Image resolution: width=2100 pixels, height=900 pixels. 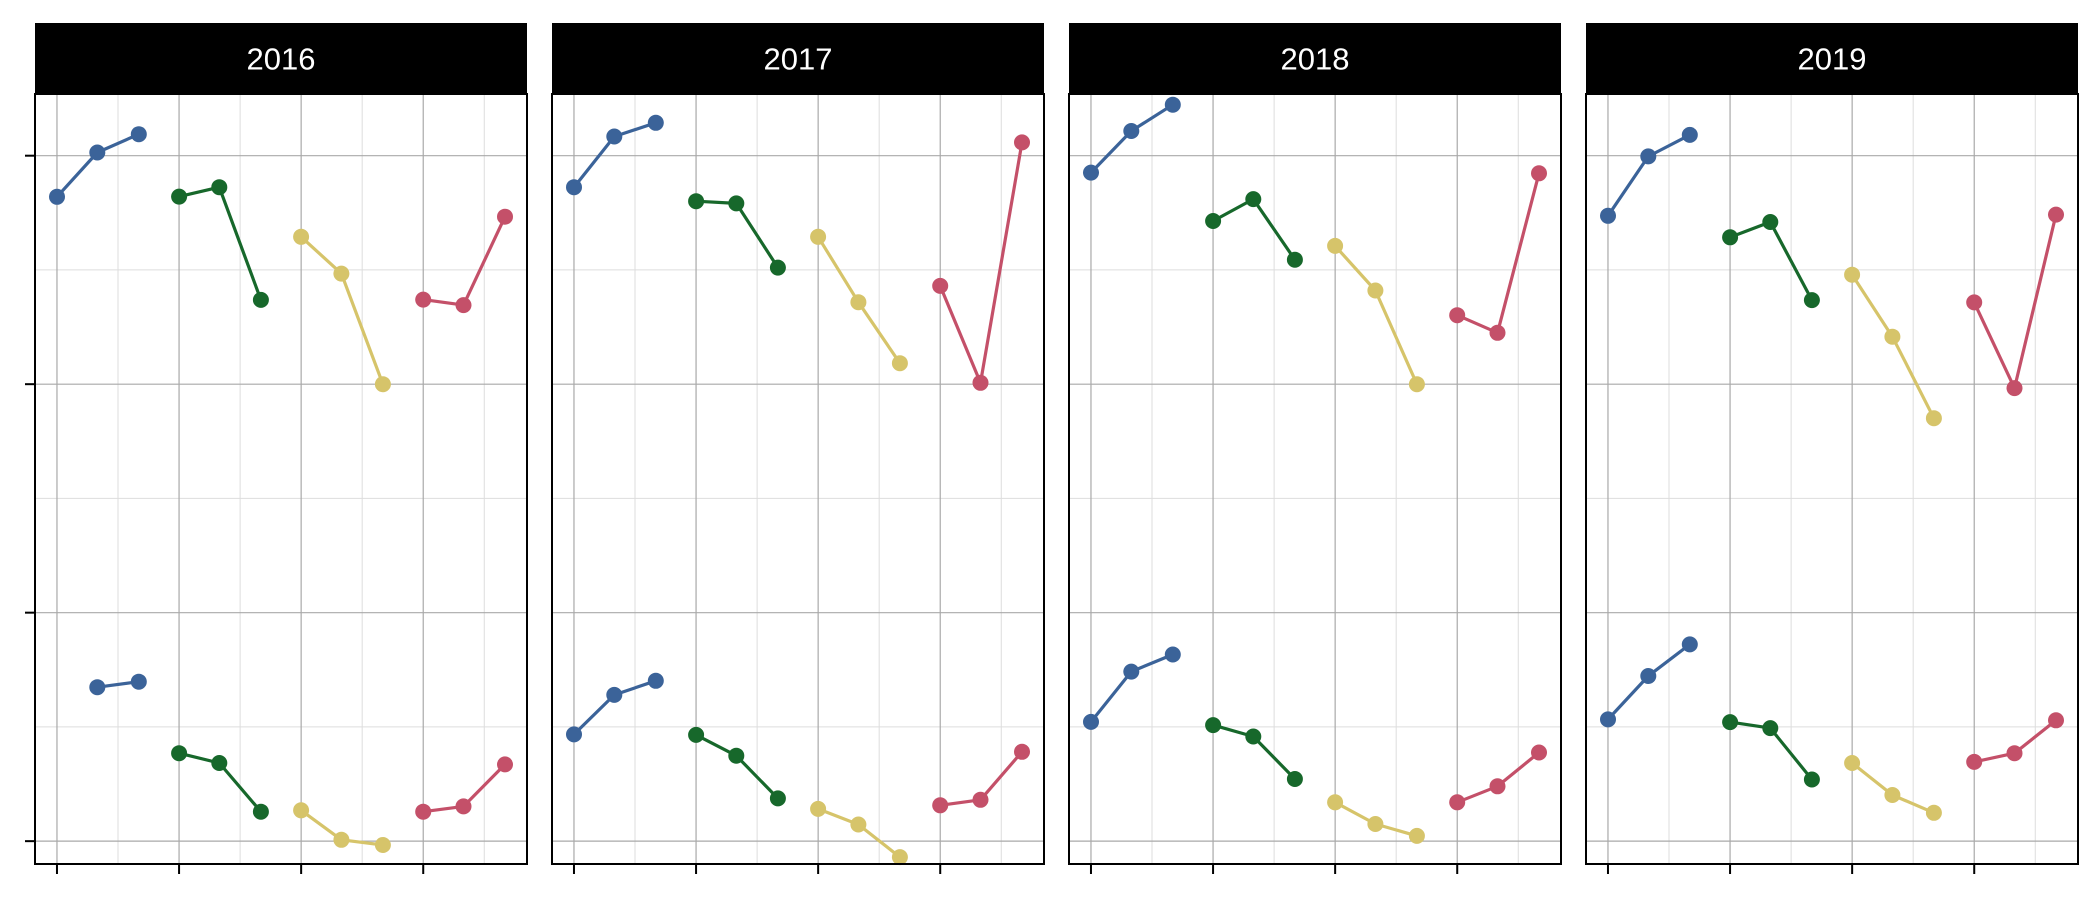 I want to click on facet-label: 2017, so click(x=798, y=59).